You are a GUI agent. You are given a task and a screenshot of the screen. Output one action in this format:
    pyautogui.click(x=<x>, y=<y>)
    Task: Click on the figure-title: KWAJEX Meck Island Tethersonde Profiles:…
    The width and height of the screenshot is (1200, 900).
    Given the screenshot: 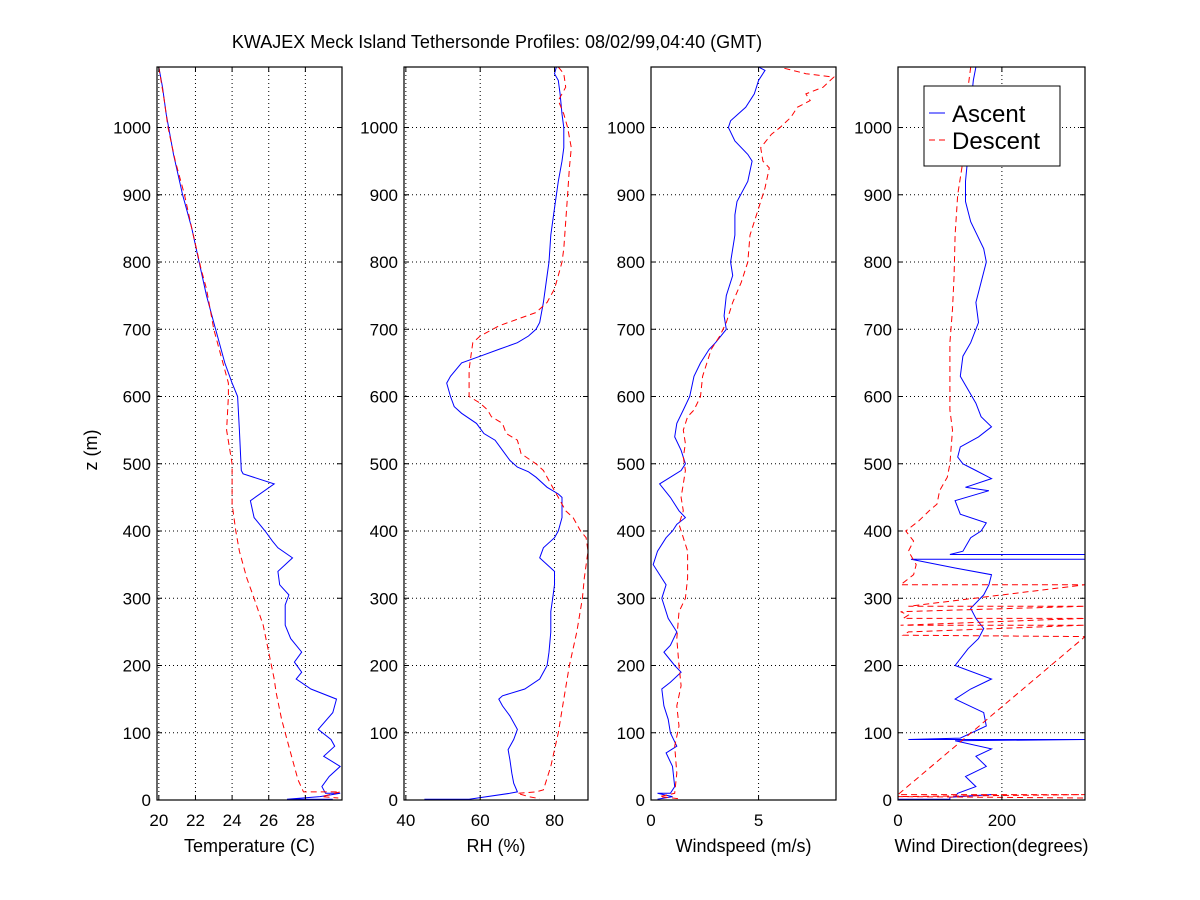 What is the action you would take?
    pyautogui.click(x=497, y=42)
    